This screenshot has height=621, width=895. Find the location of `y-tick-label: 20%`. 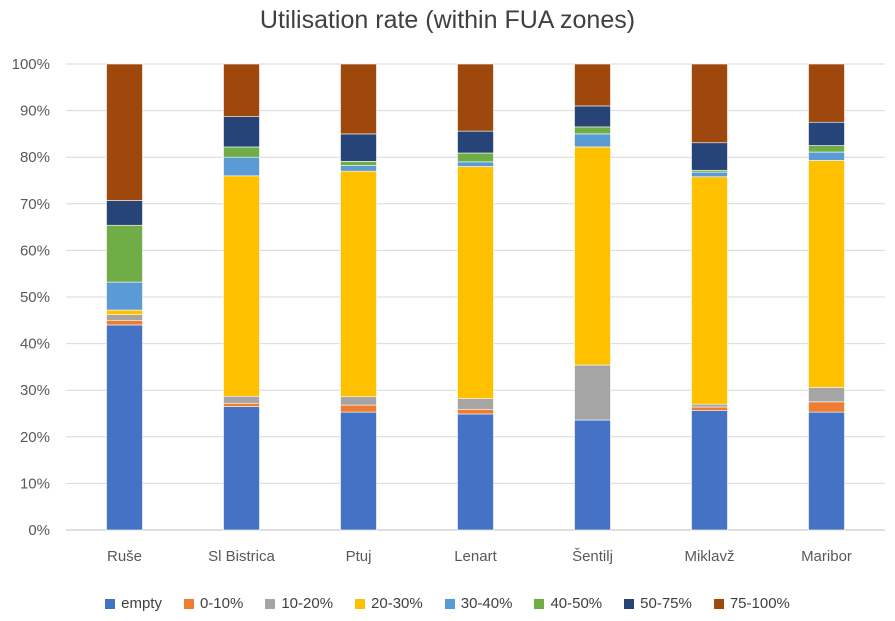

y-tick-label: 20% is located at coordinates (35, 437).